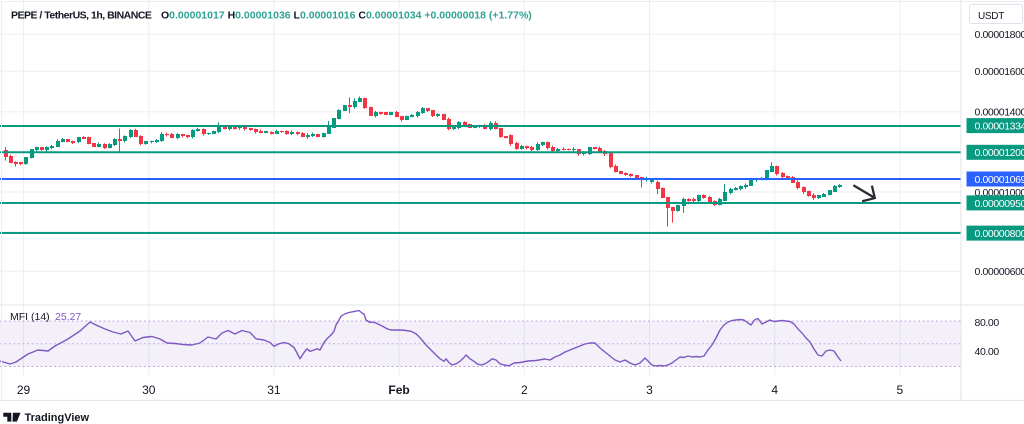 This screenshot has height=424, width=1024. What do you see at coordinates (999, 153) in the screenshot?
I see `svg-text: 0.00001200` at bounding box center [999, 153].